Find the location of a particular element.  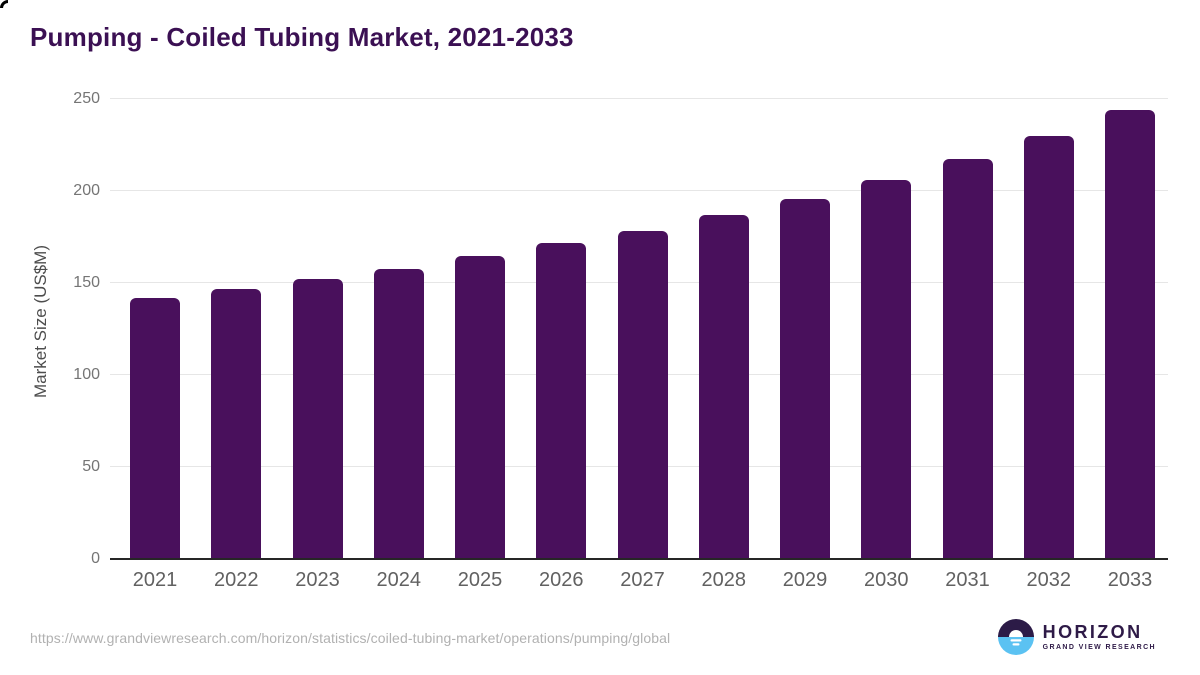

x-tick-label-2030: 2030 is located at coordinates (886, 580).